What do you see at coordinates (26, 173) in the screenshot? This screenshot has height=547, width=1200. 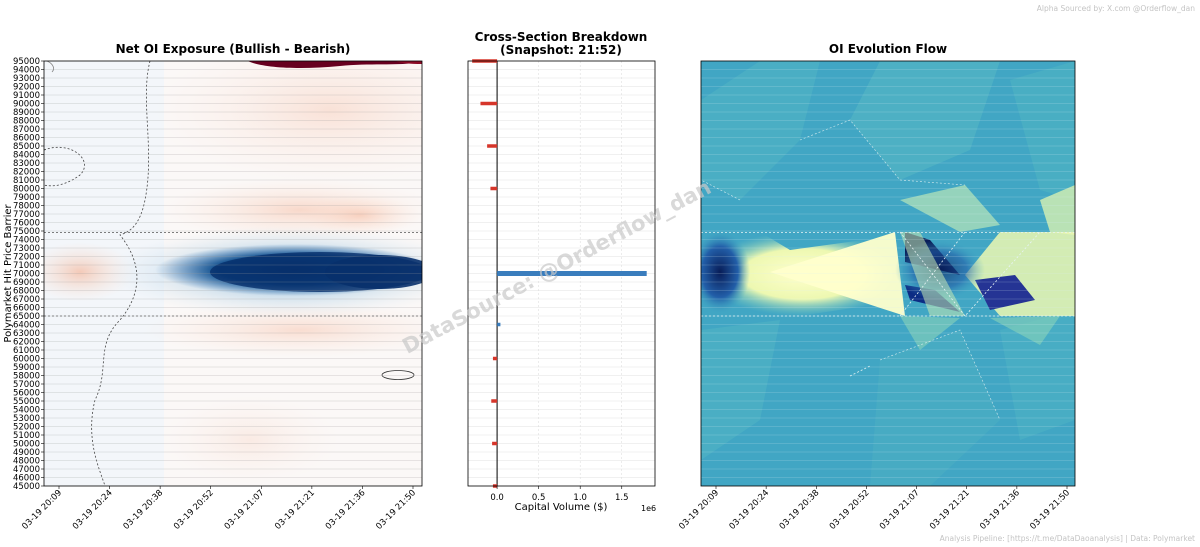 I see `y-tick-label: 82000` at bounding box center [26, 173].